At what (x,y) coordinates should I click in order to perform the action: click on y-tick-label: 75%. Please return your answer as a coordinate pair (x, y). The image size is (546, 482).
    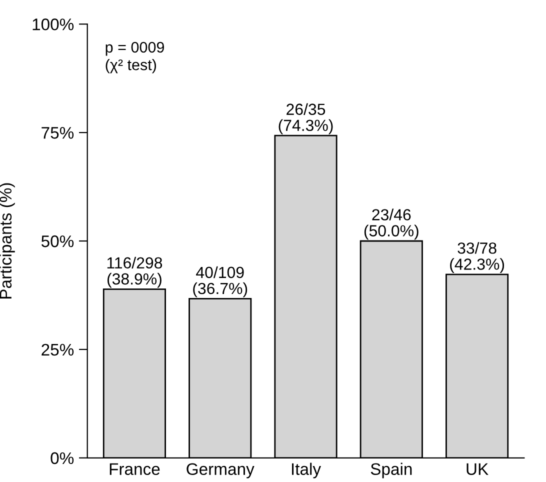
    Looking at the image, I should click on (58, 133).